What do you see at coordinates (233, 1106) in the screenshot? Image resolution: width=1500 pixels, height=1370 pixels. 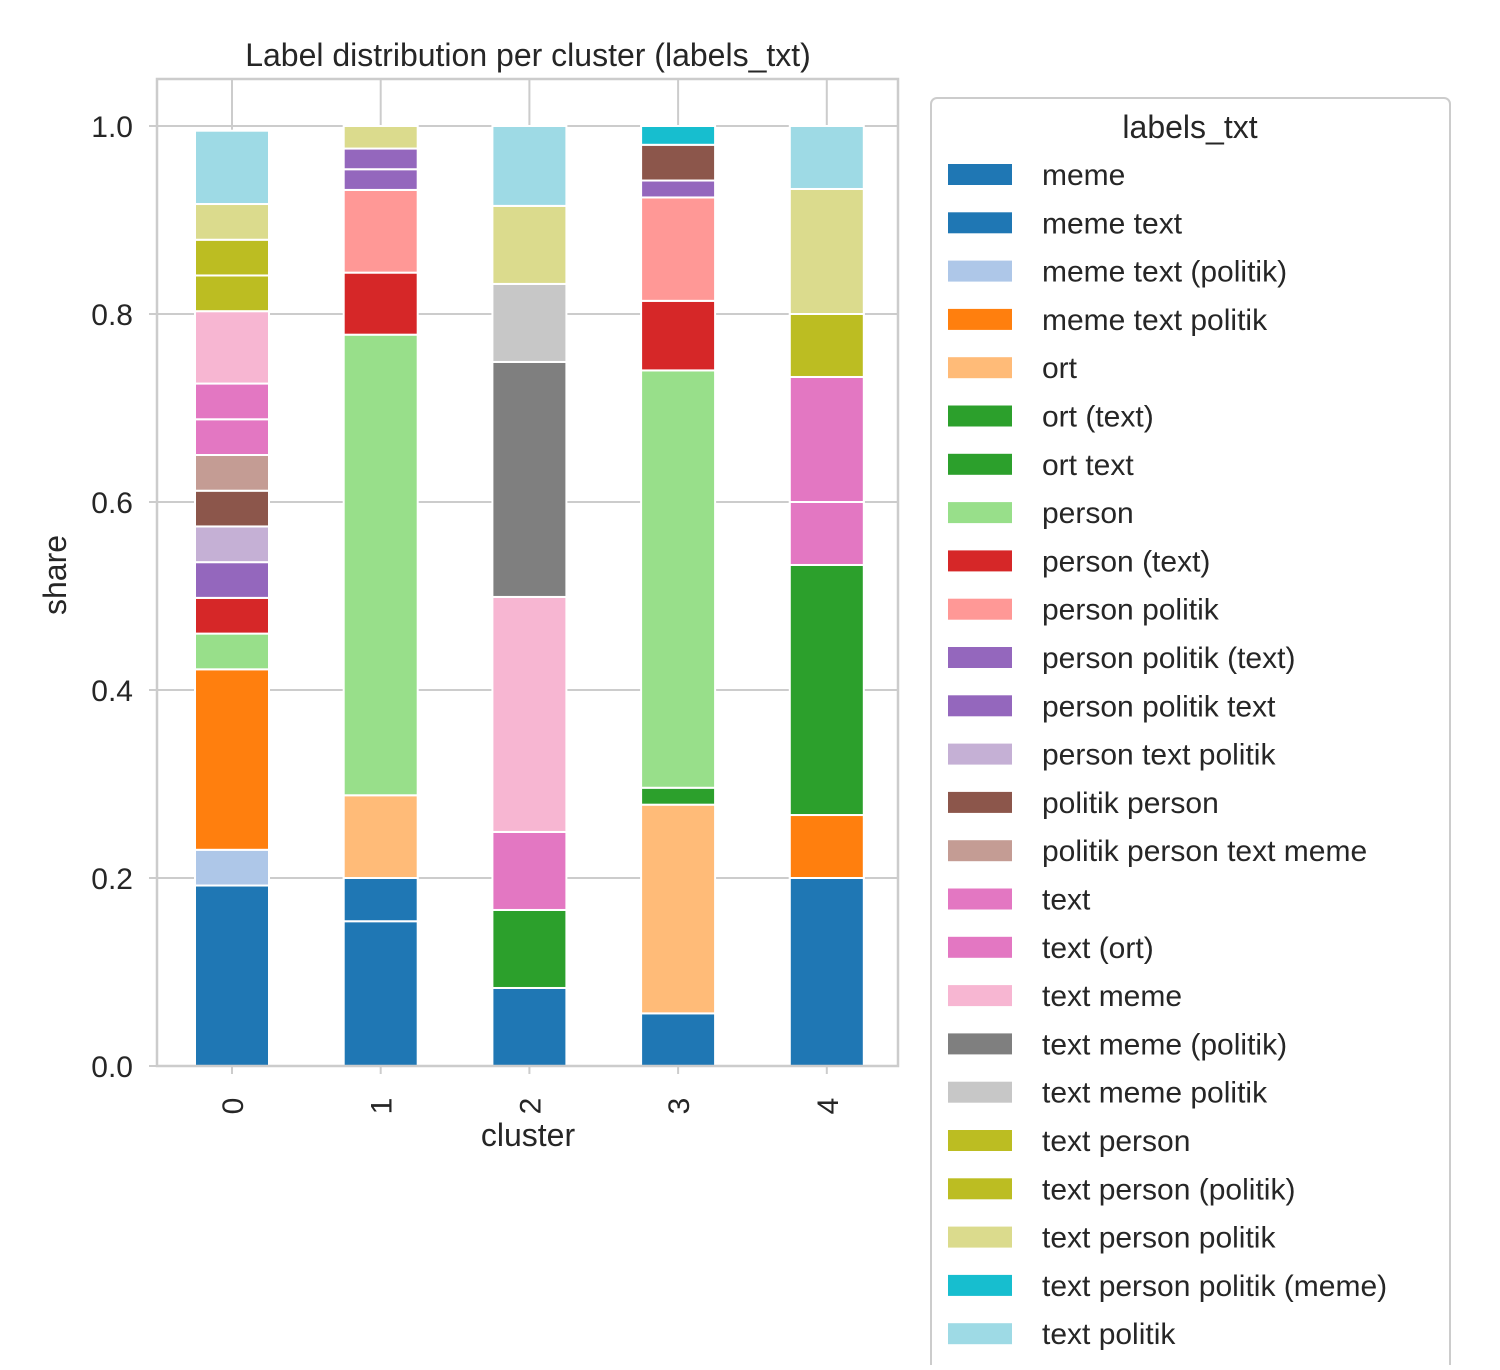 I see `x-tick-label: 0` at bounding box center [233, 1106].